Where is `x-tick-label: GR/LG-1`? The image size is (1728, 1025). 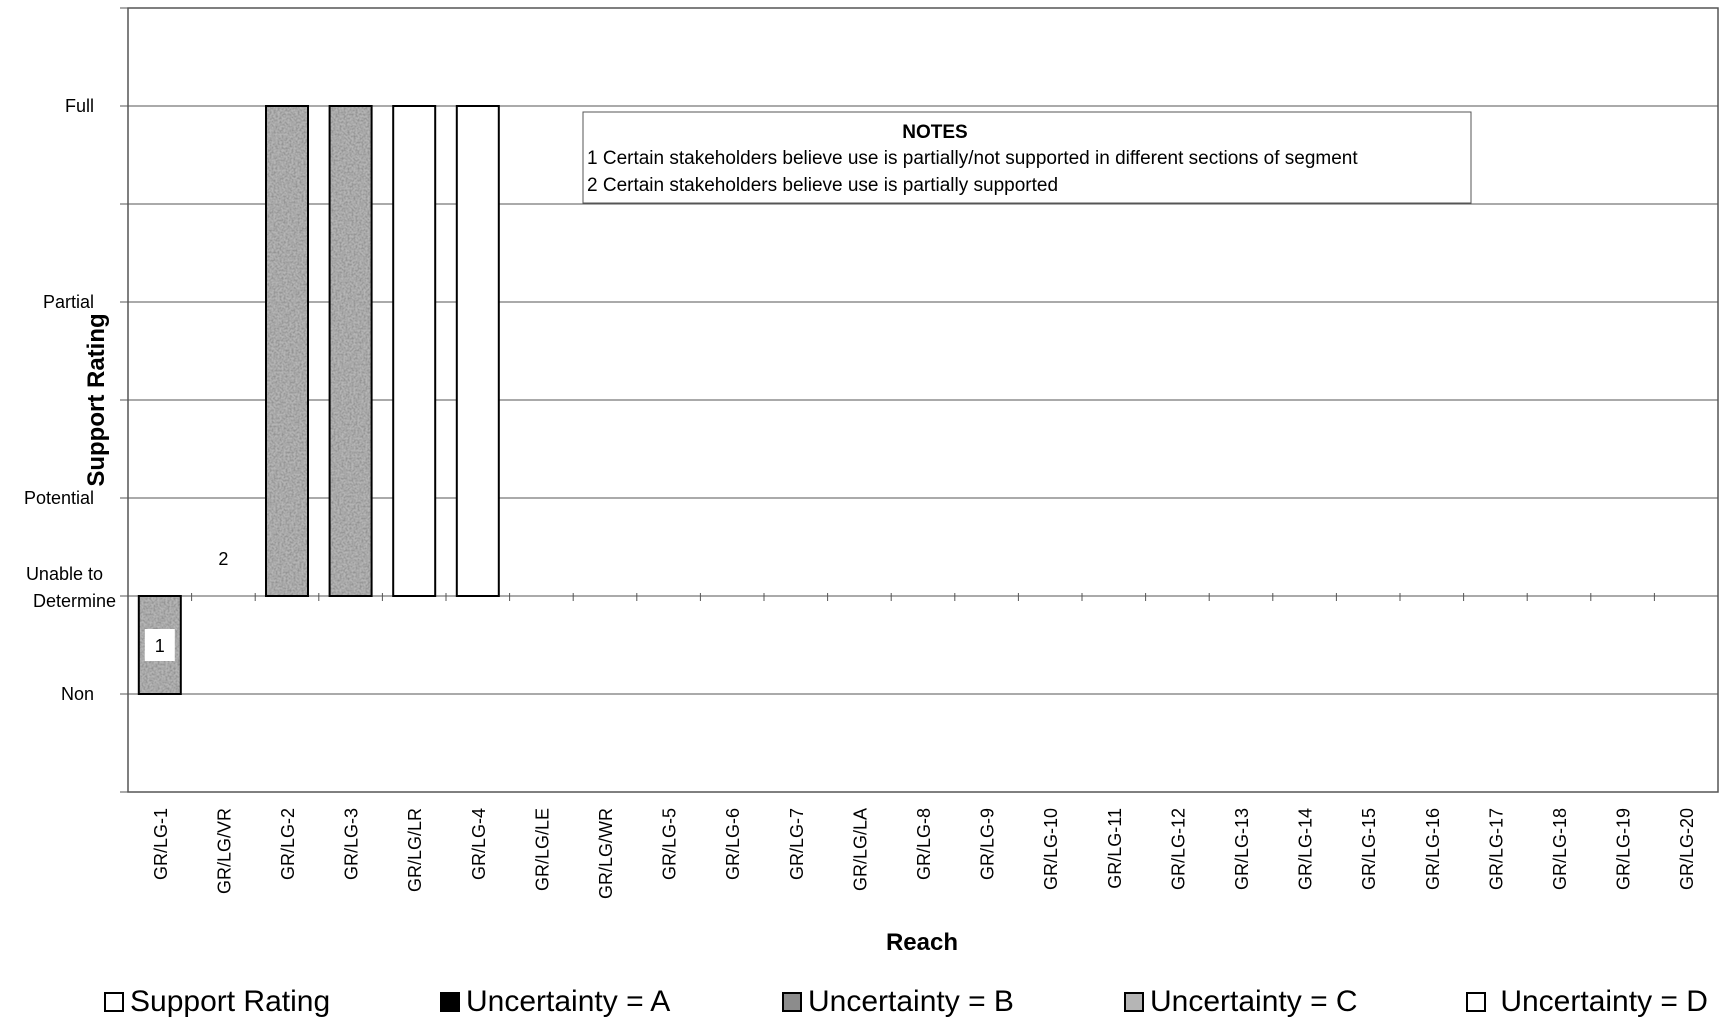
x-tick-label: GR/LG-1 is located at coordinates (161, 844).